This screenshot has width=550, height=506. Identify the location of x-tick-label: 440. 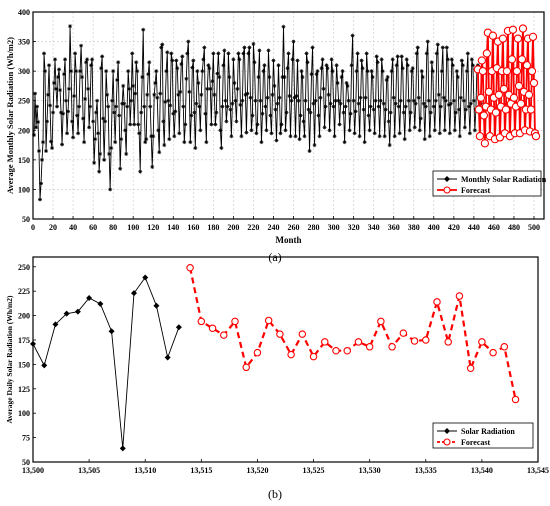
(474, 227).